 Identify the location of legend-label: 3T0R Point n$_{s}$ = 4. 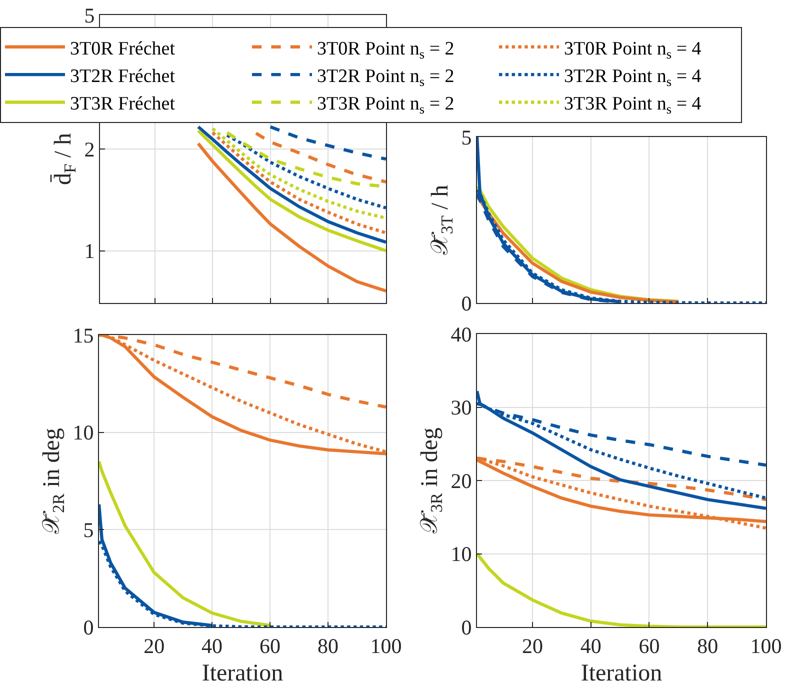
(633, 50).